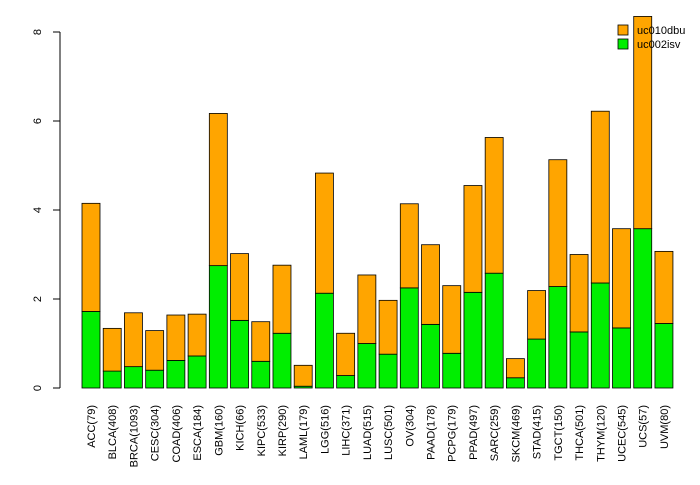 The image size is (700, 485). What do you see at coordinates (388, 327) in the screenshot?
I see `bar-uc010dbu-LUSC(501)` at bounding box center [388, 327].